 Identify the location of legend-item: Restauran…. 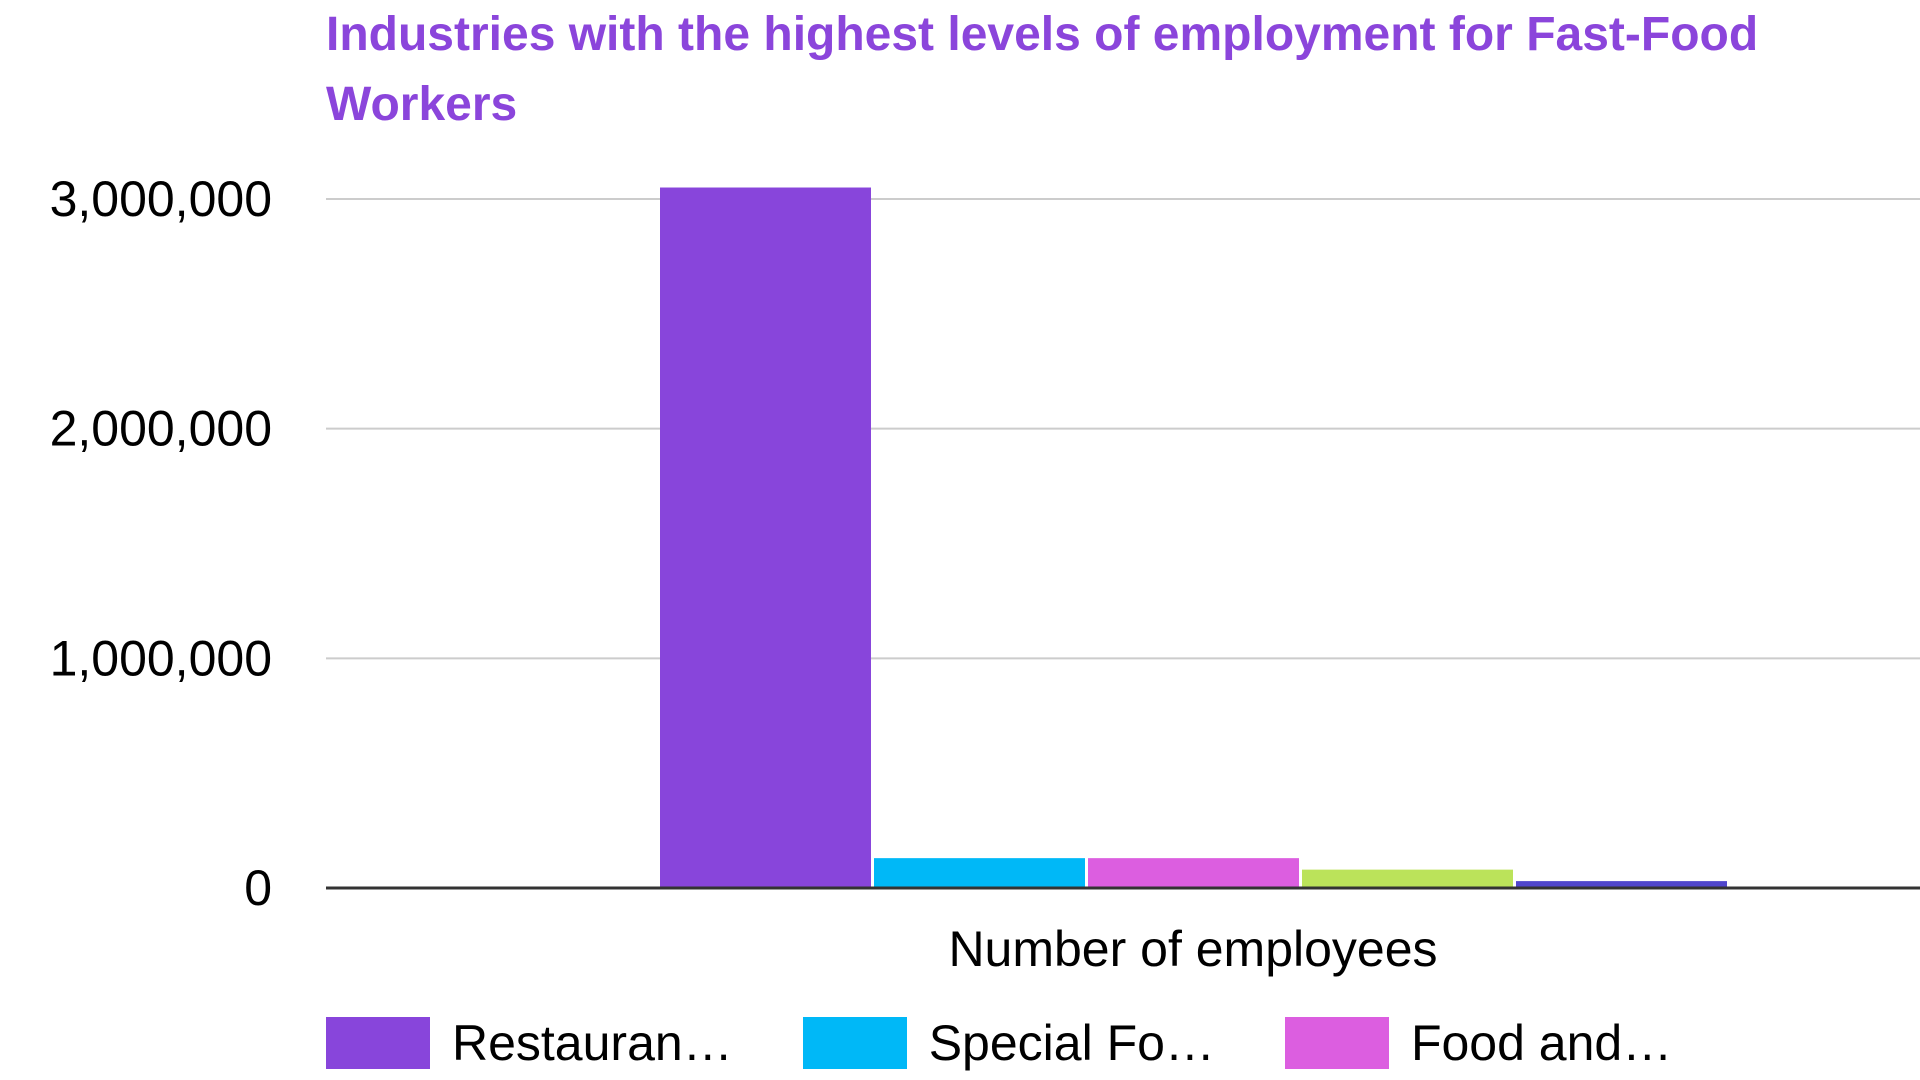
(529, 1043).